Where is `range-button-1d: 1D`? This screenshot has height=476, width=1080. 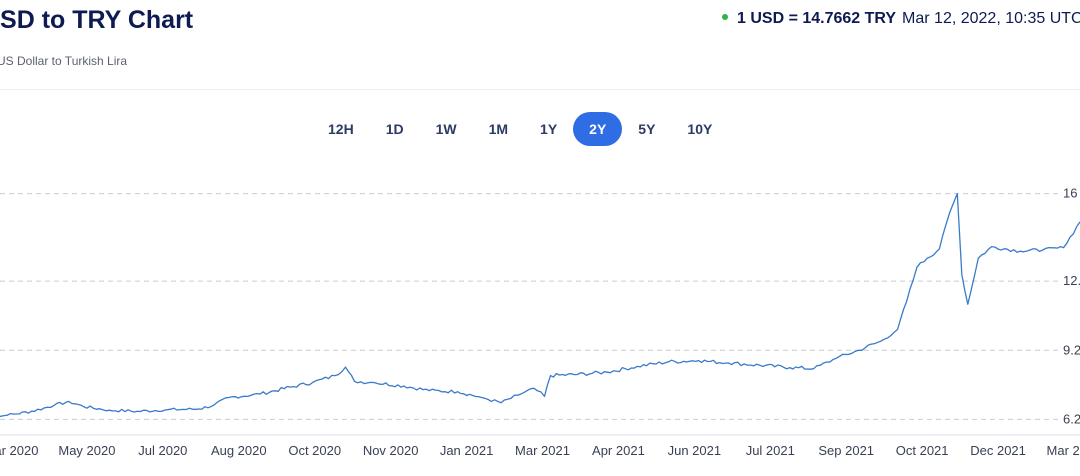
range-button-1d: 1D is located at coordinates (395, 129).